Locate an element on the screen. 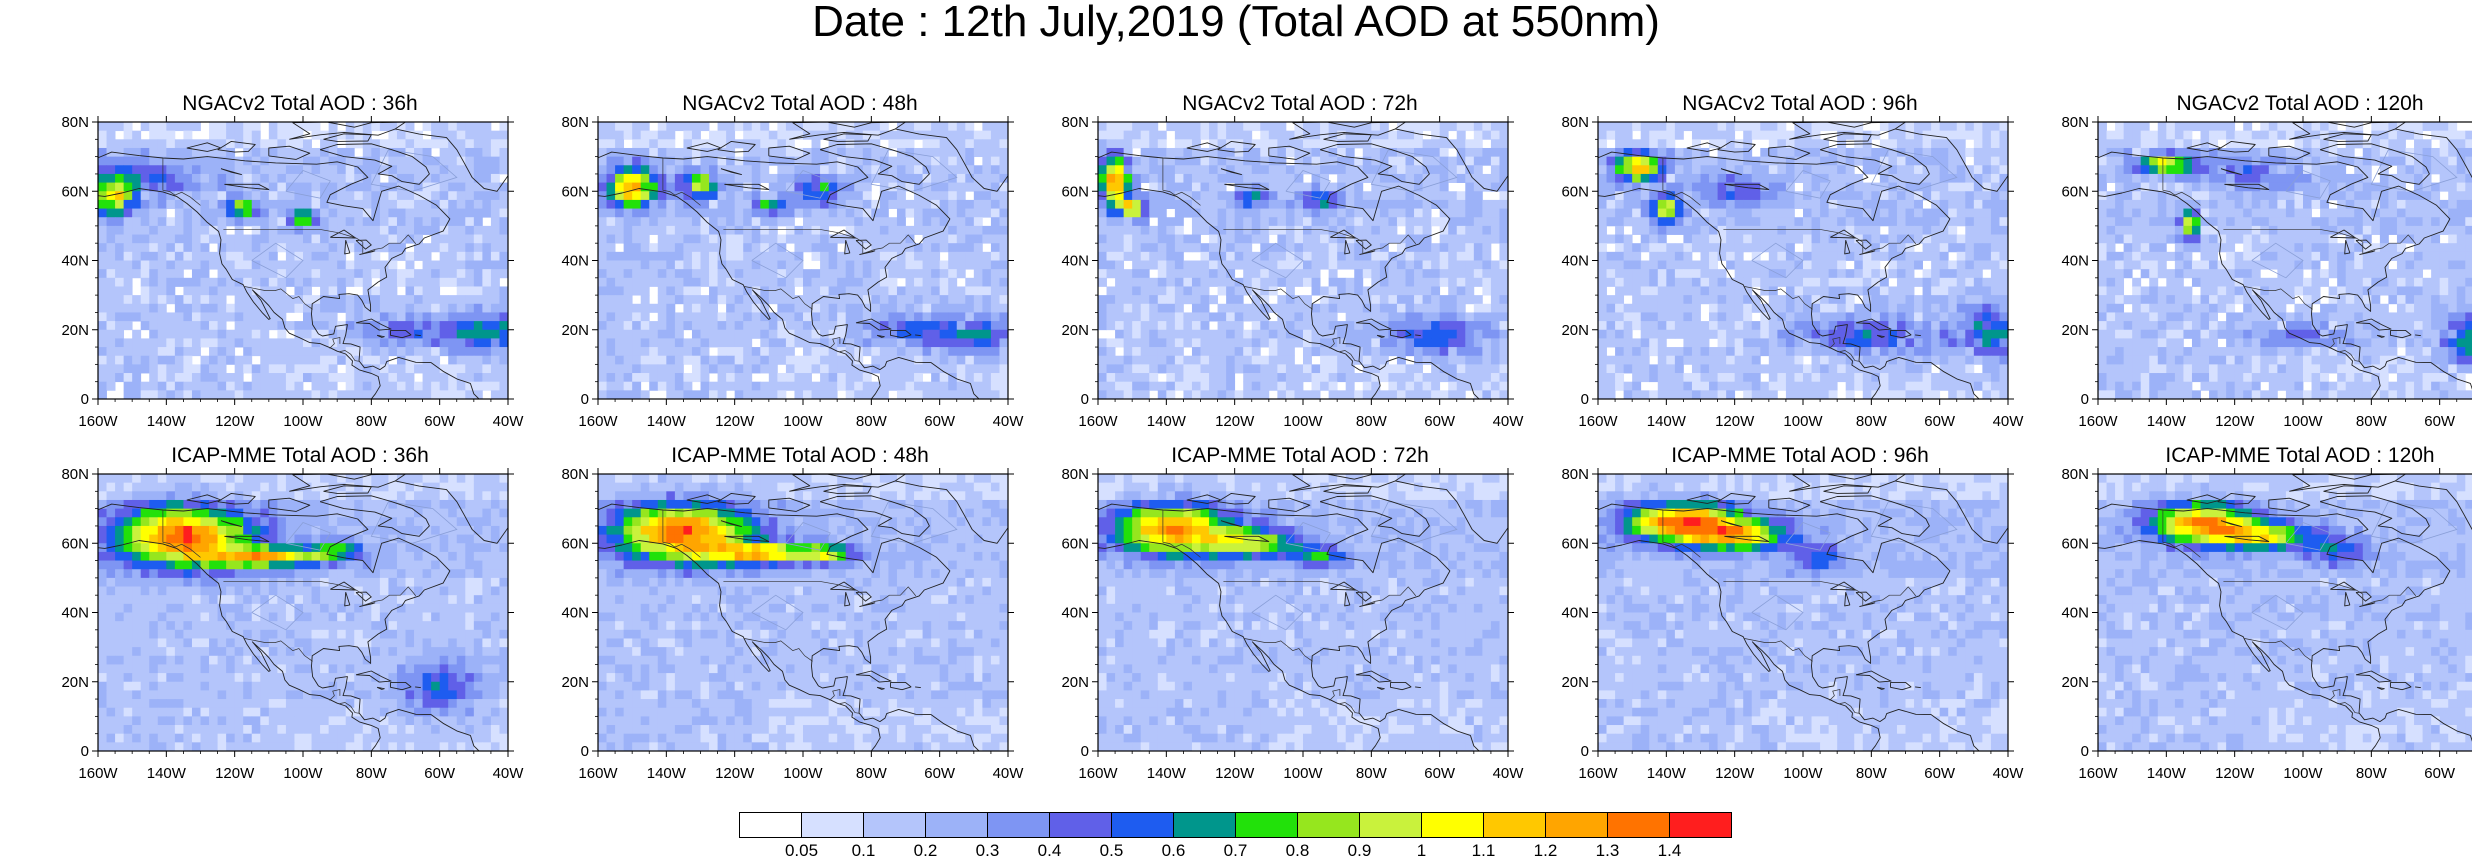 The width and height of the screenshot is (2472, 862). lon-tick-label: 120W is located at coordinates (235, 421).